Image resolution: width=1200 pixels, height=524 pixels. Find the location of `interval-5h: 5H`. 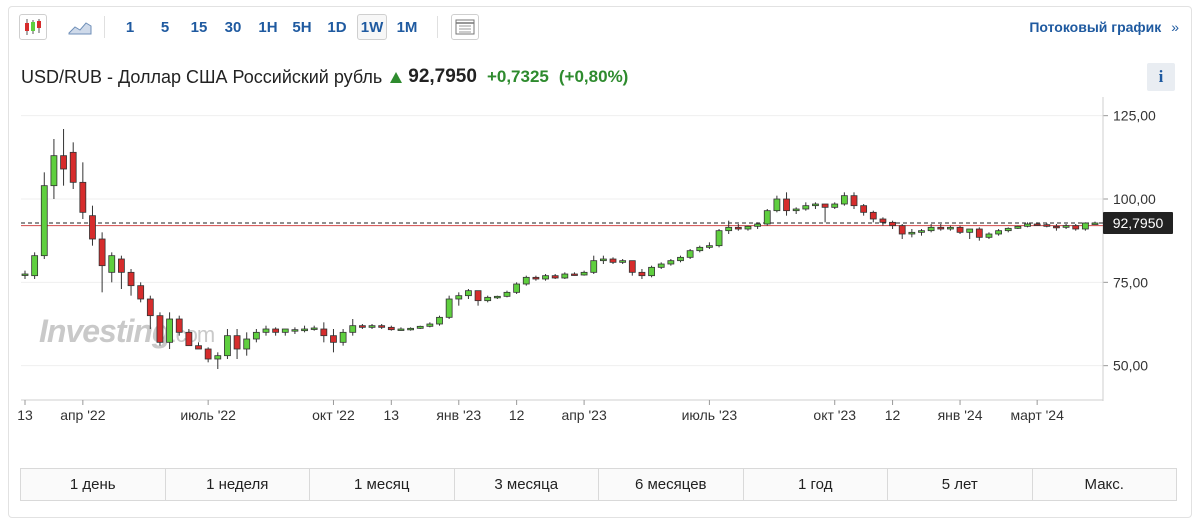

interval-5h: 5H is located at coordinates (302, 27).